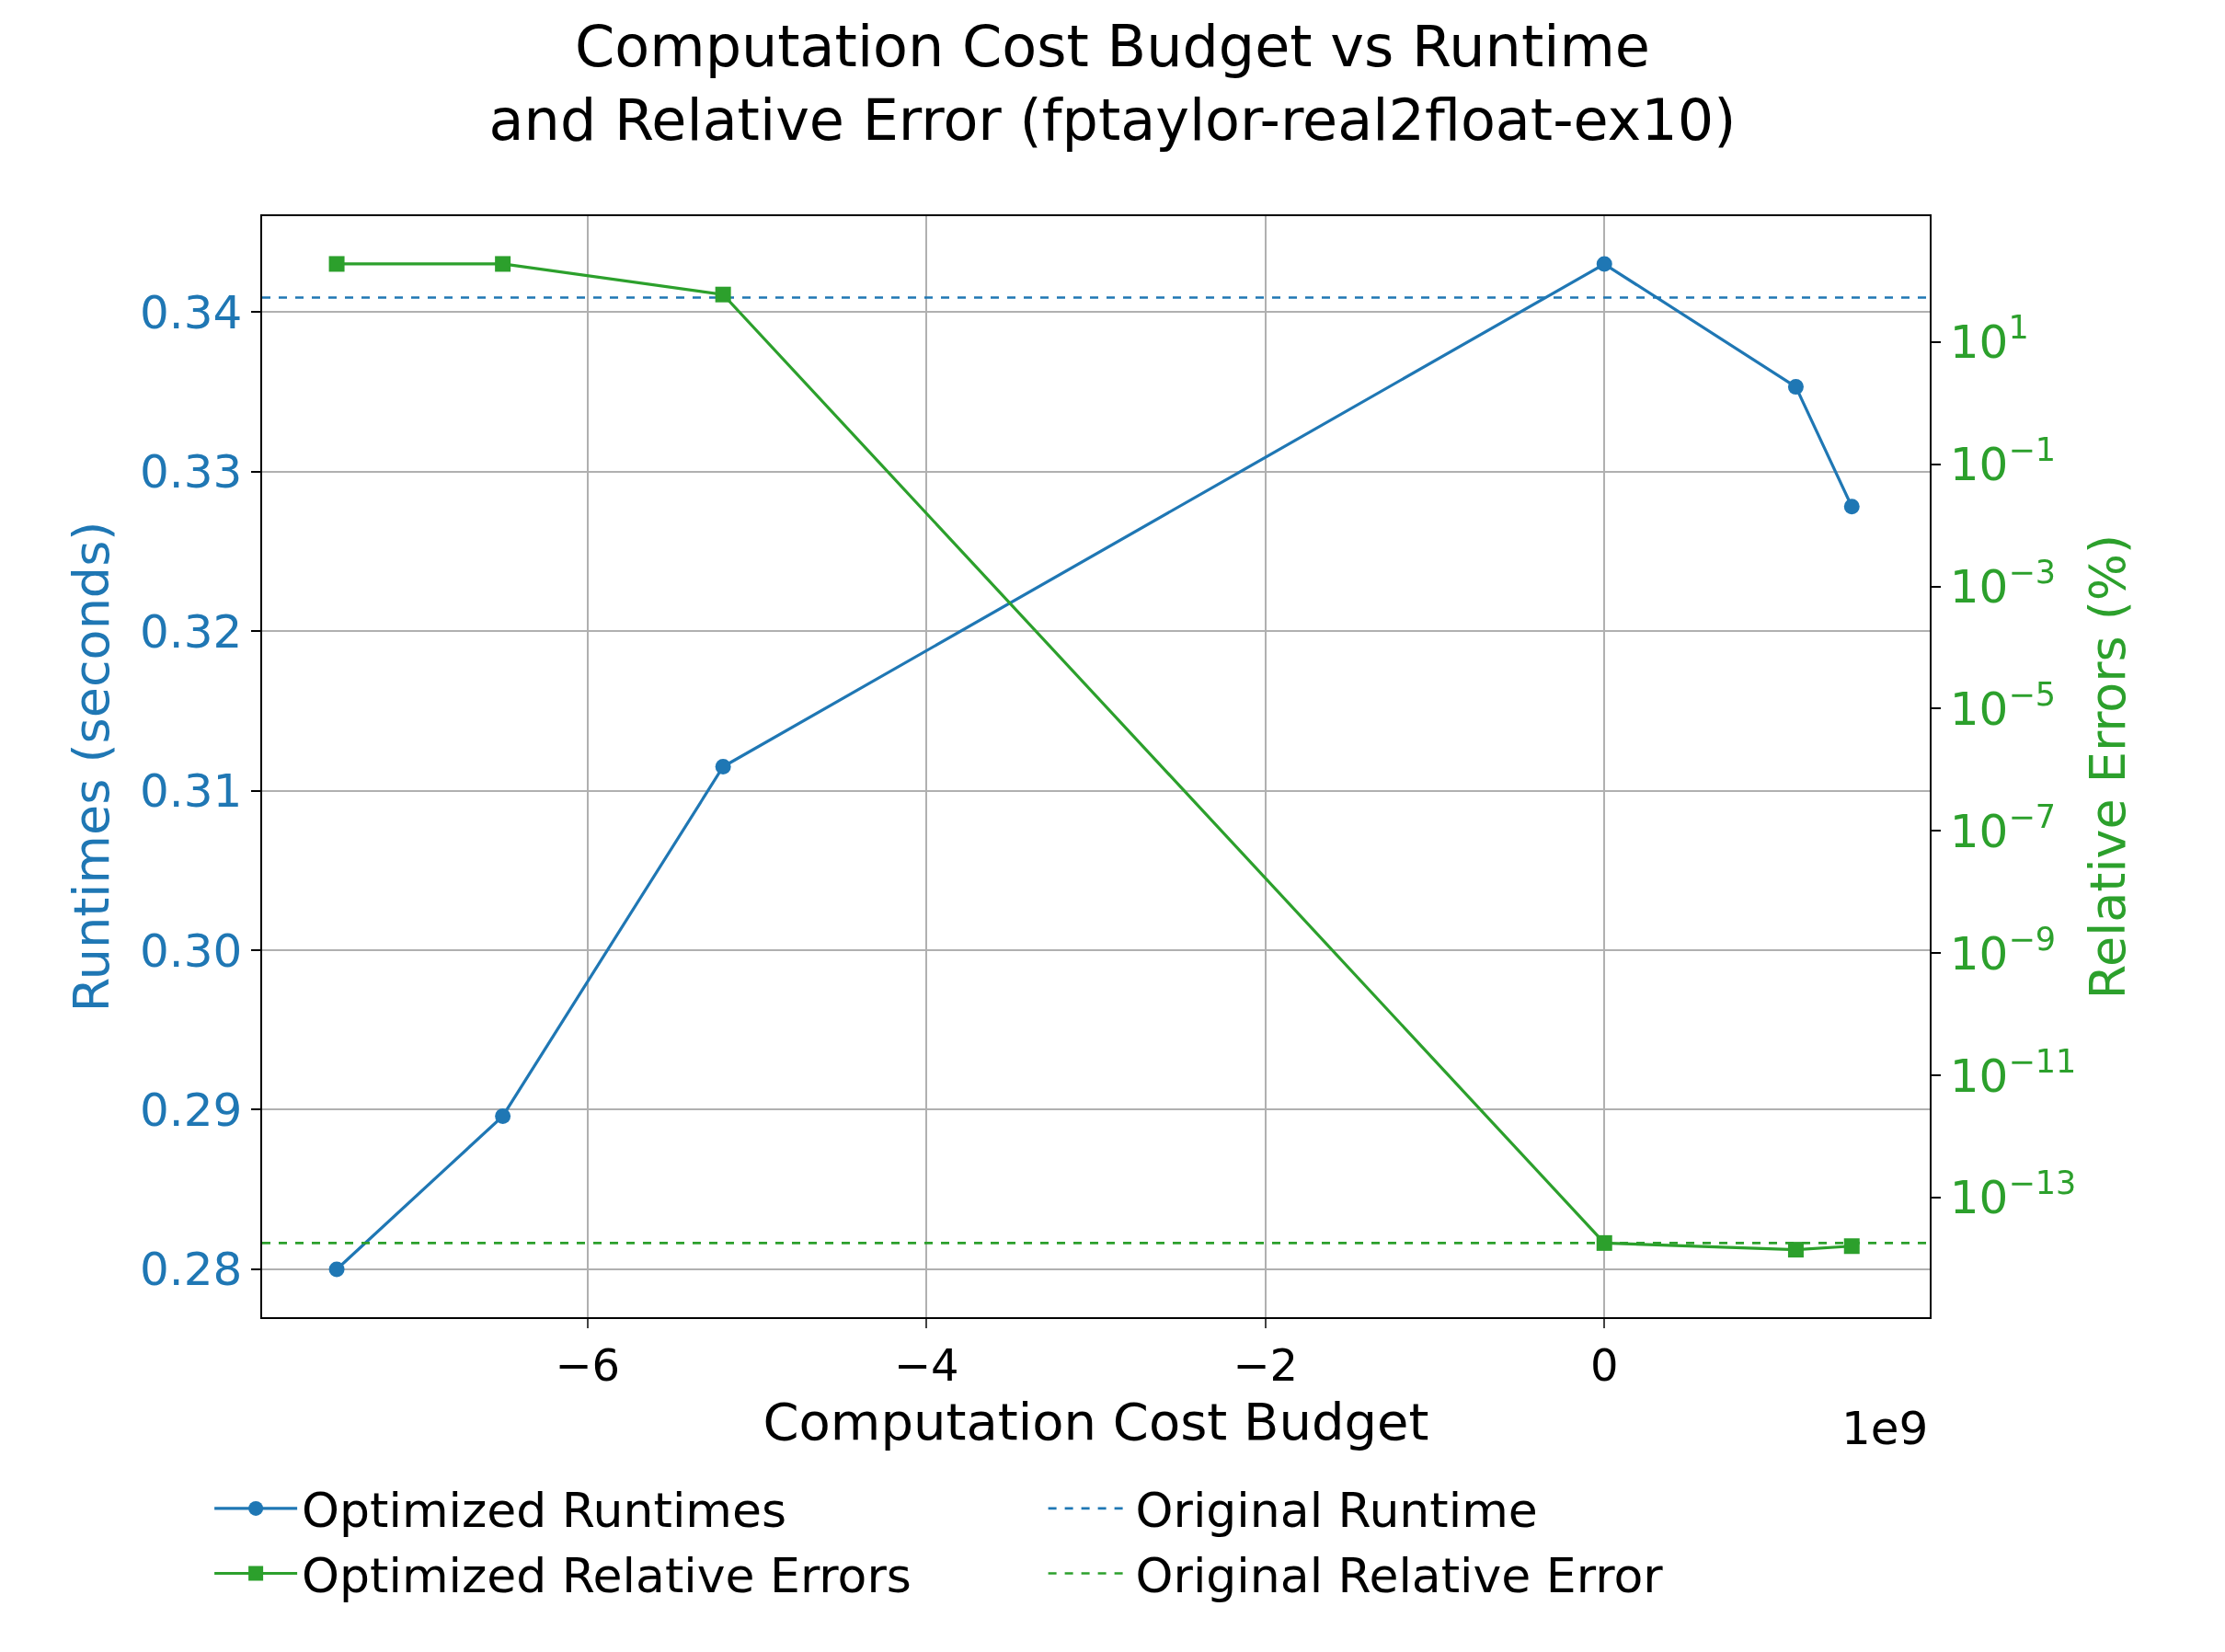  I want to click on legend-label: Optimized Runtimes, so click(544, 1511).